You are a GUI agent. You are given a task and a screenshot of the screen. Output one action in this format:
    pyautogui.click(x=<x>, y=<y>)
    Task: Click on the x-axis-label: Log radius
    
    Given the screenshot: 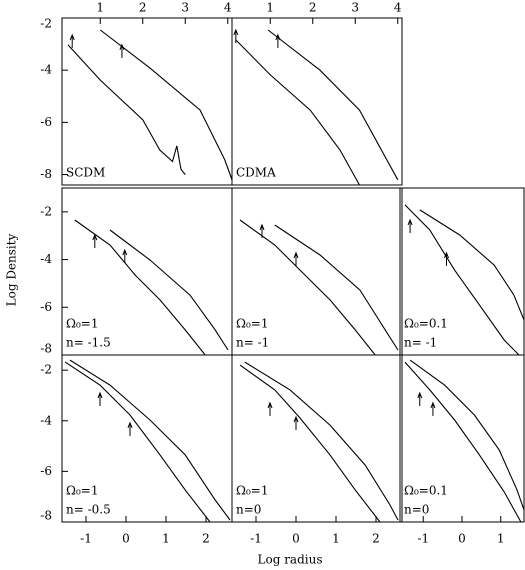 What is the action you would take?
    pyautogui.click(x=290, y=560)
    